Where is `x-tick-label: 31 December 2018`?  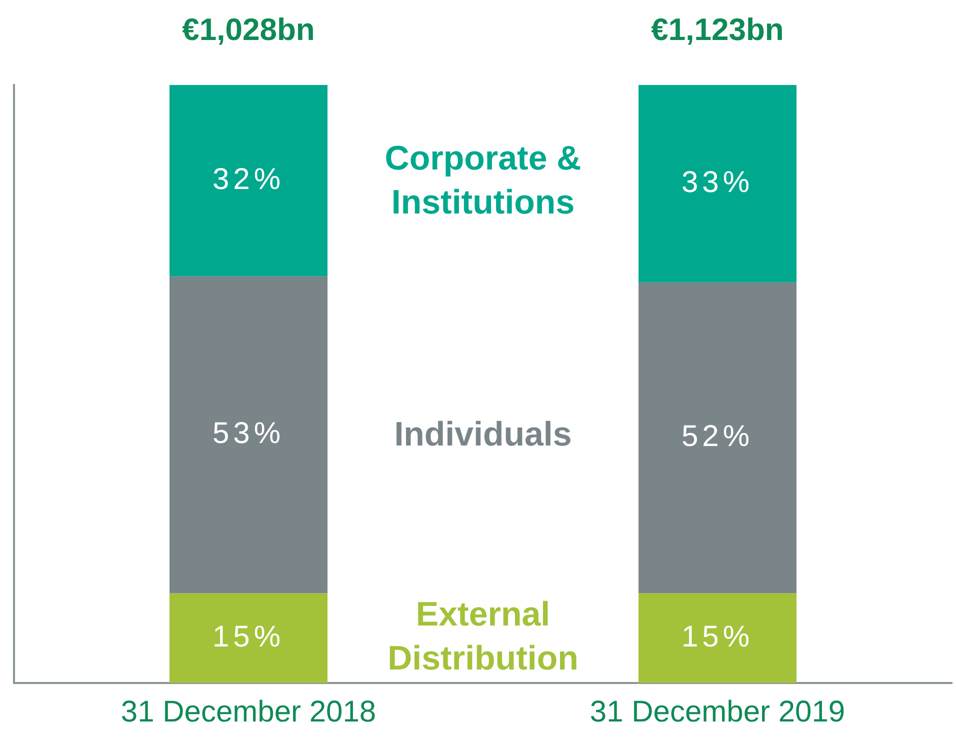
x-tick-label: 31 December 2018 is located at coordinates (248, 711).